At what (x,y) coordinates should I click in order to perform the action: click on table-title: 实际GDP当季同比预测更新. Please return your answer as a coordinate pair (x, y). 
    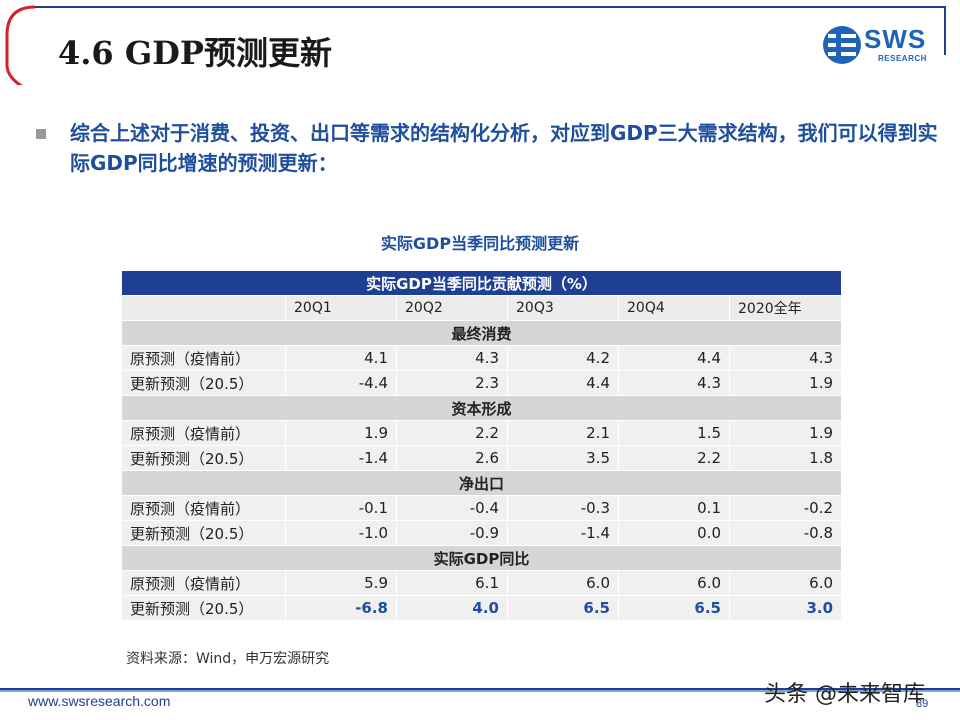
    Looking at the image, I should click on (480, 243).